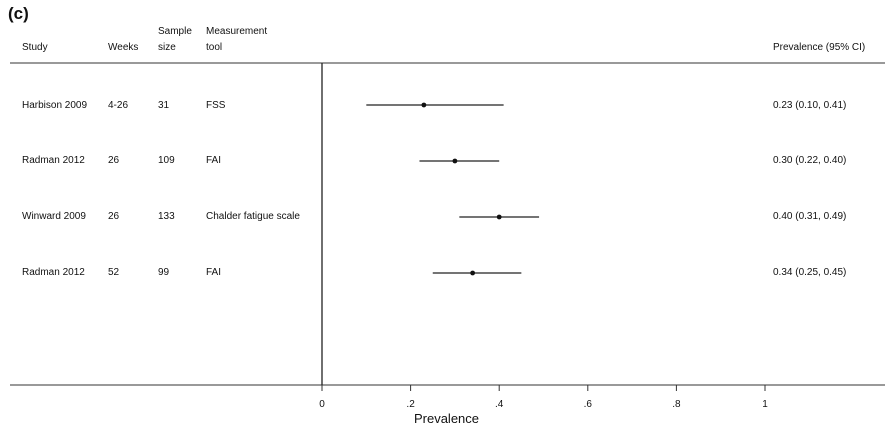  Describe the element at coordinates (237, 31) in the screenshot. I see `header-tool-top: Measurement` at that location.